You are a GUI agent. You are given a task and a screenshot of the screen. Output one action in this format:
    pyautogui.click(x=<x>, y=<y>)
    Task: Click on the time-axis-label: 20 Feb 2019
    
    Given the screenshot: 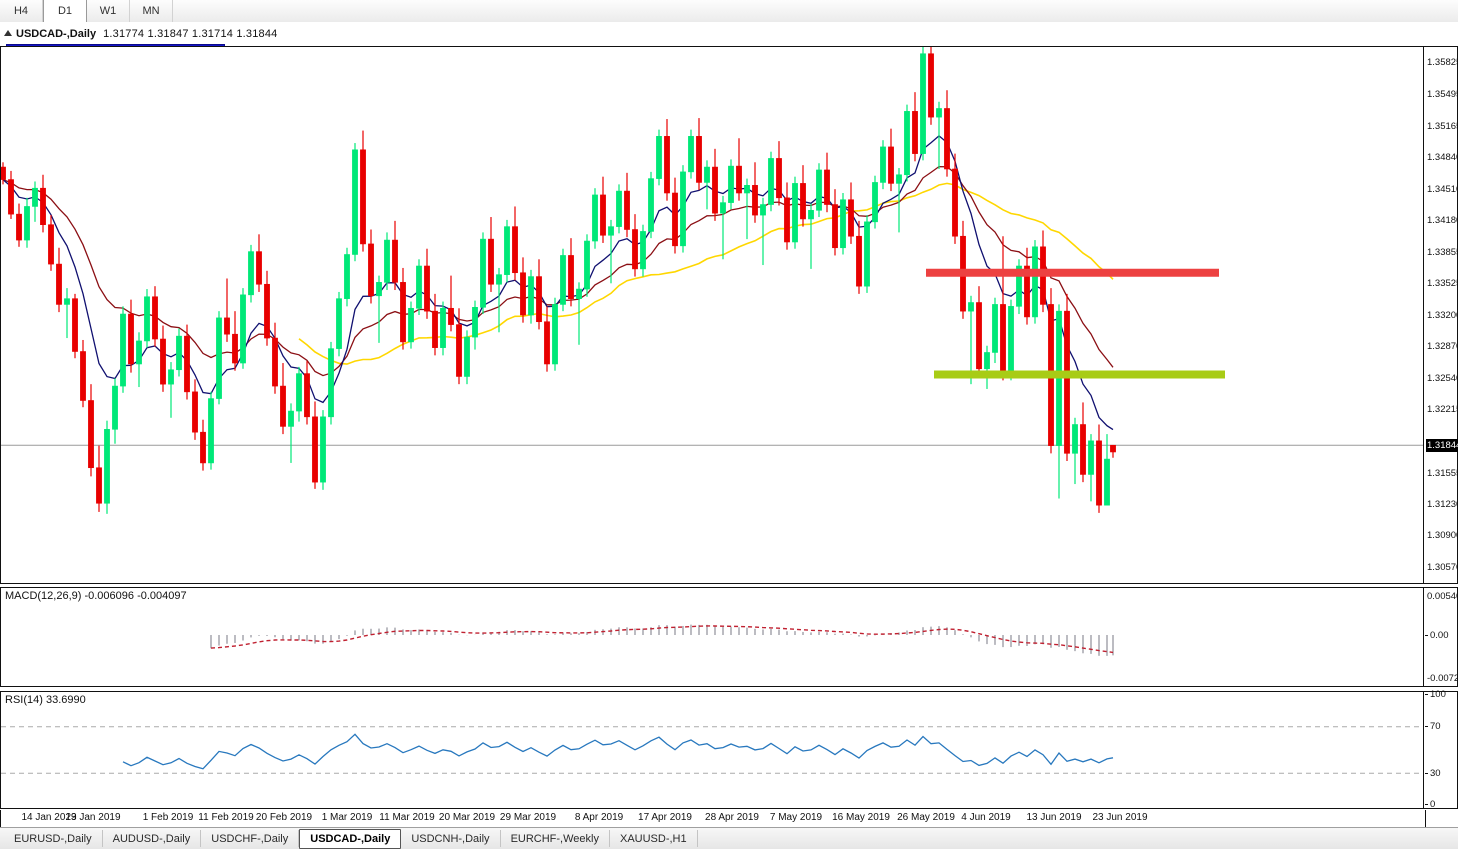 What is the action you would take?
    pyautogui.click(x=284, y=817)
    